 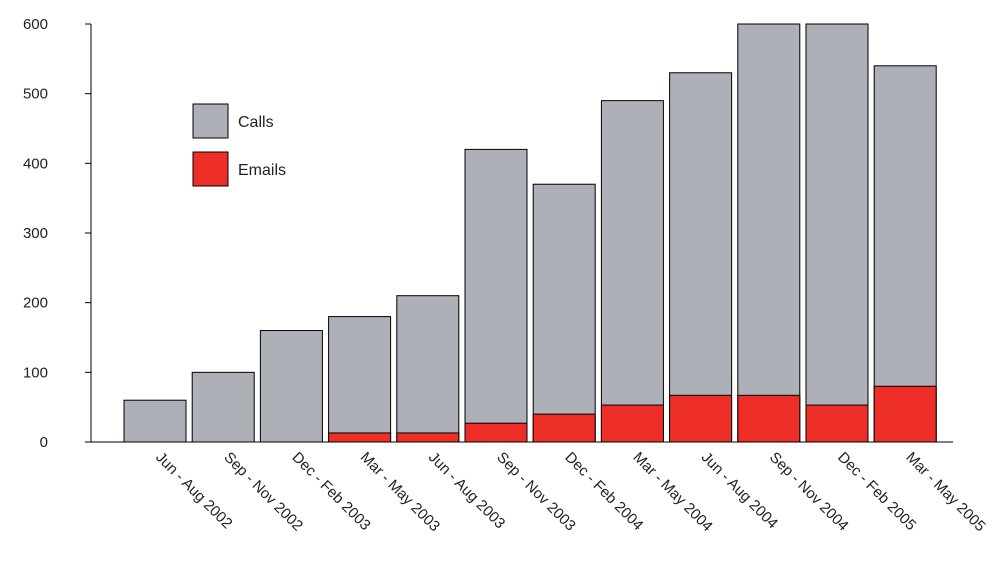 What do you see at coordinates (57, 233) in the screenshot?
I see `y-ticks: 0 100 200 300 400 500 600` at bounding box center [57, 233].